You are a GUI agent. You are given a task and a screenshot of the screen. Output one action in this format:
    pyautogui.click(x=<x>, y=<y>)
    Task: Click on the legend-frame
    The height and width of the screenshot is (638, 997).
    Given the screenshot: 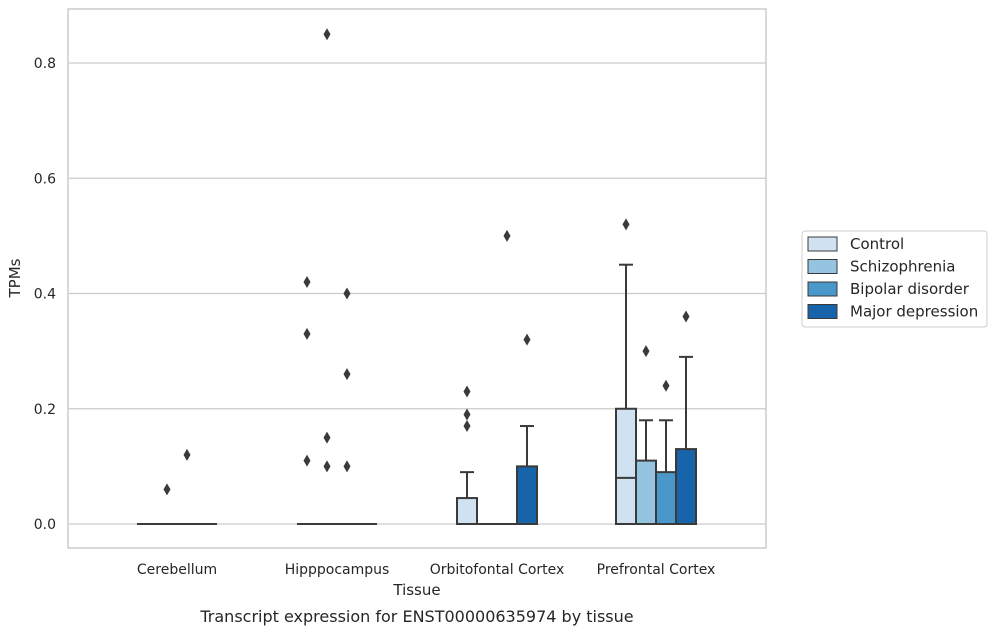 What is the action you would take?
    pyautogui.click(x=894, y=279)
    